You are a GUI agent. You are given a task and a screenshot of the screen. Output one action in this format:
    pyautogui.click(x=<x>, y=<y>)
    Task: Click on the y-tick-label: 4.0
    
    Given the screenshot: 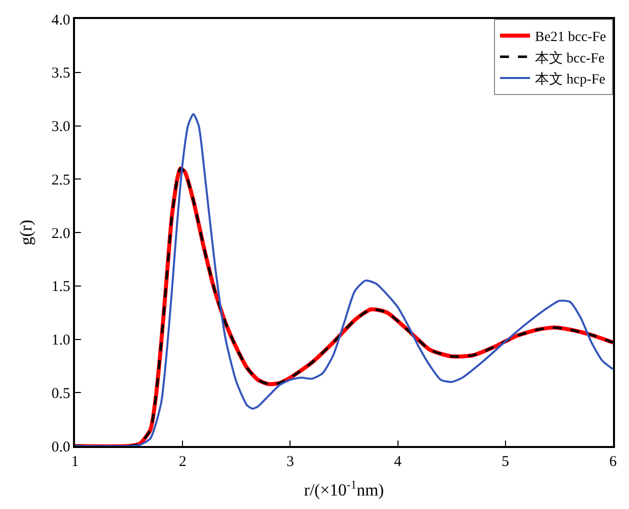 What is the action you would take?
    pyautogui.click(x=61, y=20)
    